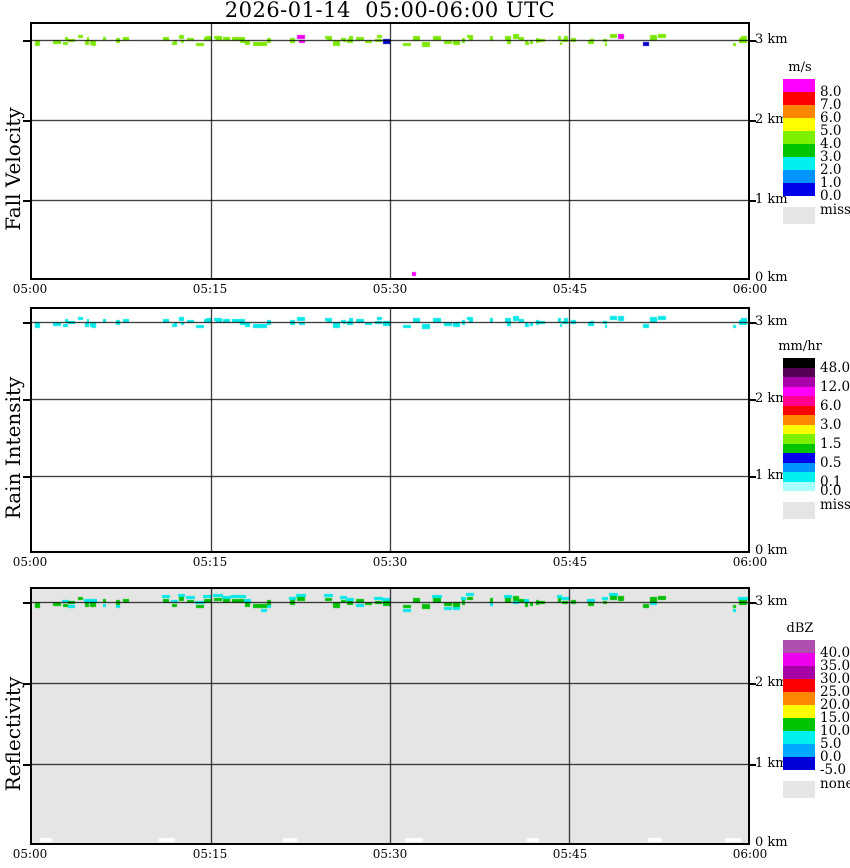 This screenshot has height=868, width=850. Describe the element at coordinates (835, 367) in the screenshot. I see `colorbar-tick-label: 48.0` at that location.